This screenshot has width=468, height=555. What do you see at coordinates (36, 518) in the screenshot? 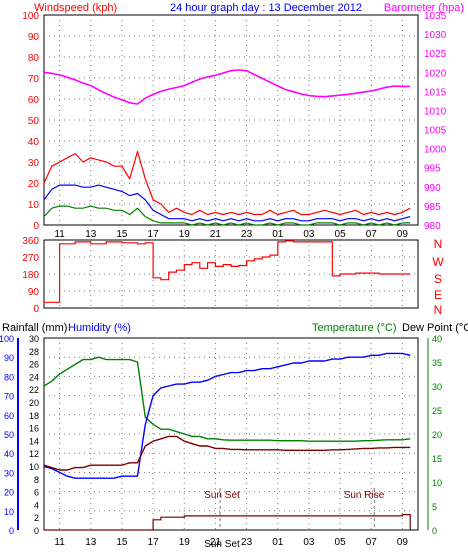
I see `rainfall-y-tick-label: 2` at bounding box center [36, 518].